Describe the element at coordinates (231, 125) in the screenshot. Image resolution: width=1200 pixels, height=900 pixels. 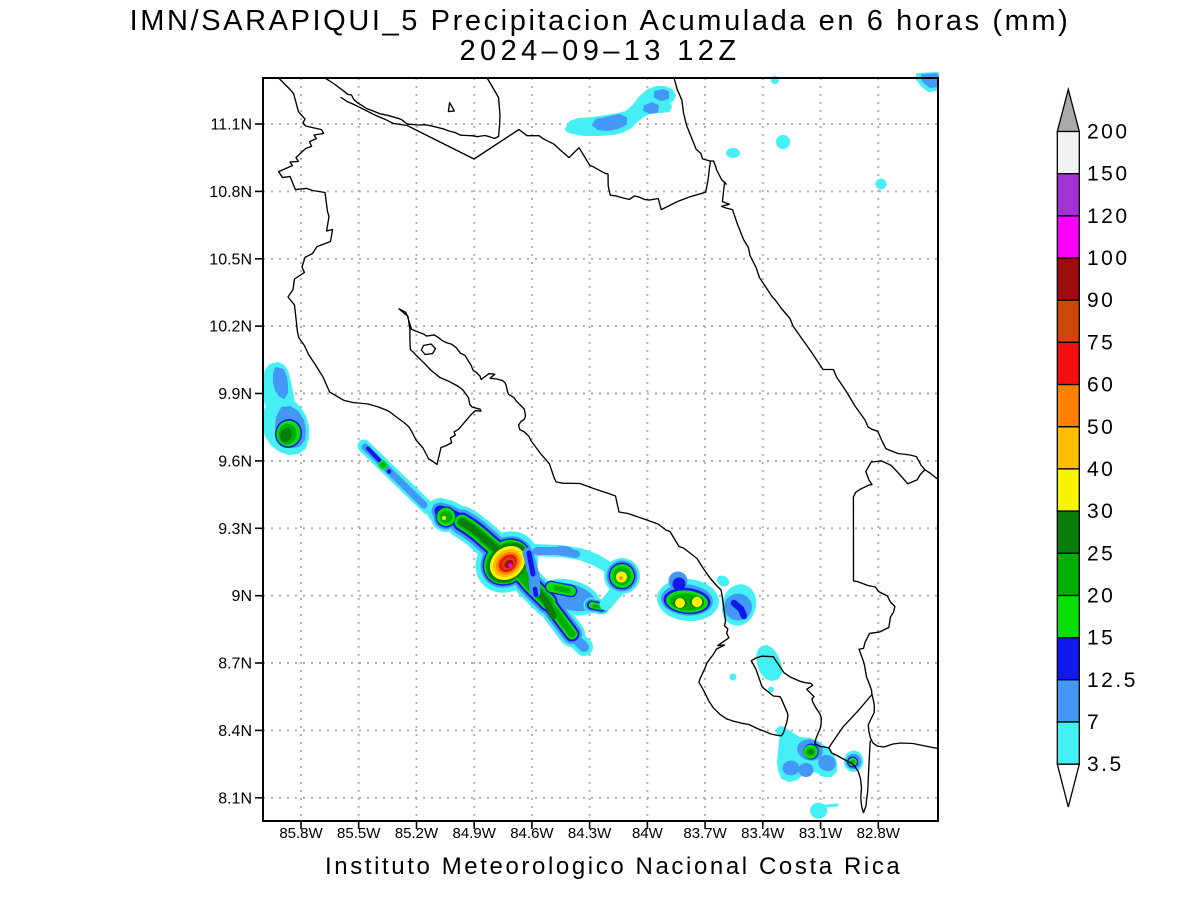
I see `svg-text: 11.1N` at that location.